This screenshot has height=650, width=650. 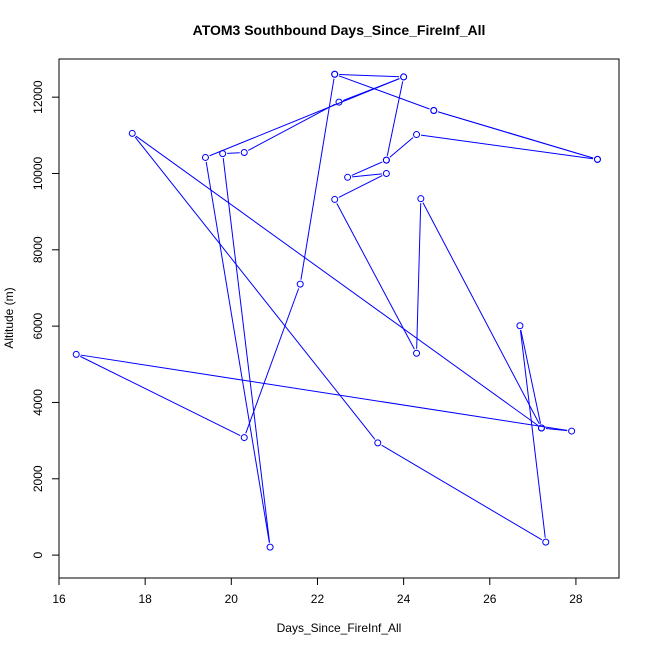 What do you see at coordinates (38, 97) in the screenshot?
I see `y-tick-label: 12000` at bounding box center [38, 97].